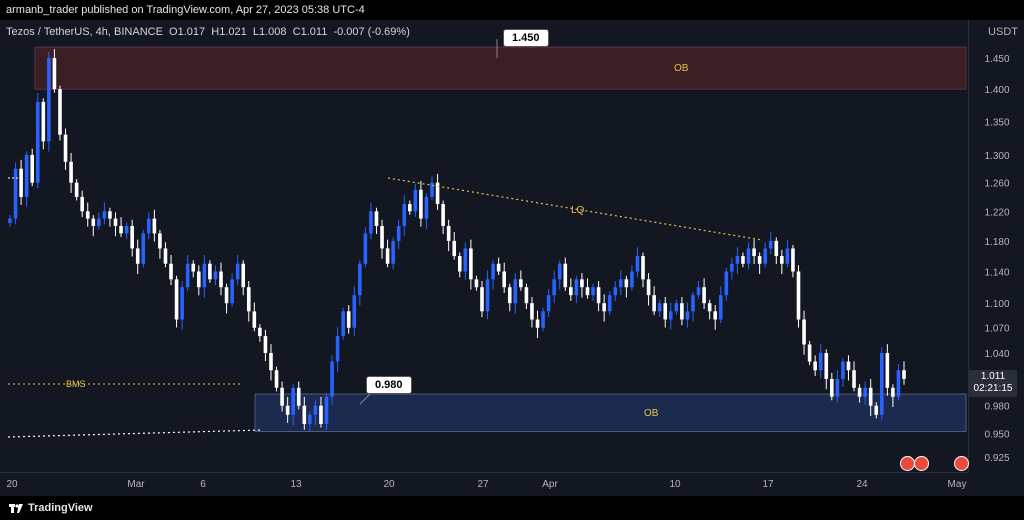 Image resolution: width=1024 pixels, height=520 pixels. Describe the element at coordinates (500, 68) in the screenshot. I see `ob-zone` at that location.